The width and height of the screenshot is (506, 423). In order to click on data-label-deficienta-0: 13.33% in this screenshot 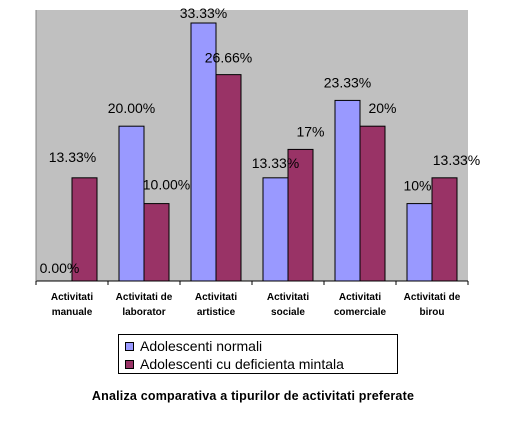, I will do `click(72, 157)`.